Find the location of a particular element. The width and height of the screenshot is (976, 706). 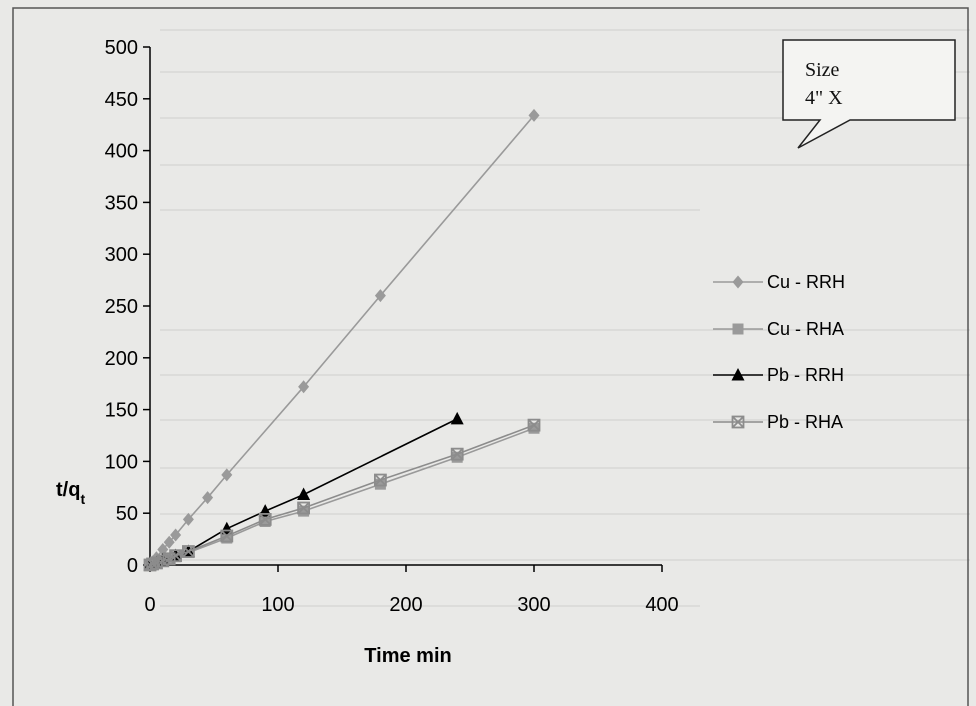

size-callout: Size 4" X is located at coordinates (869, 94).